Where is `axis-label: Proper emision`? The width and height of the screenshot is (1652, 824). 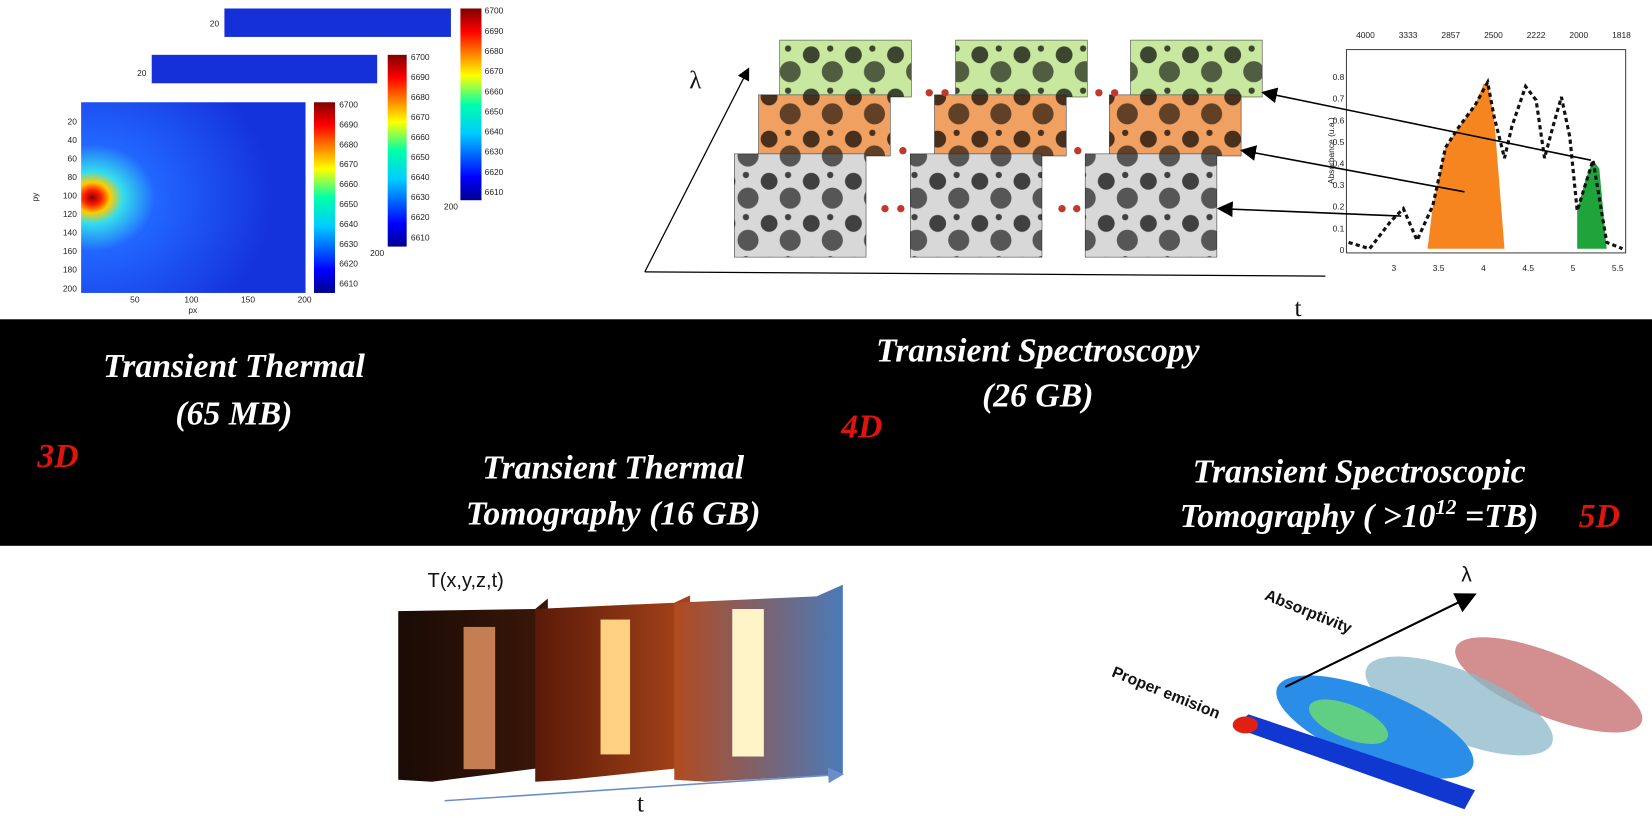
axis-label: Proper emision is located at coordinates (1165, 693).